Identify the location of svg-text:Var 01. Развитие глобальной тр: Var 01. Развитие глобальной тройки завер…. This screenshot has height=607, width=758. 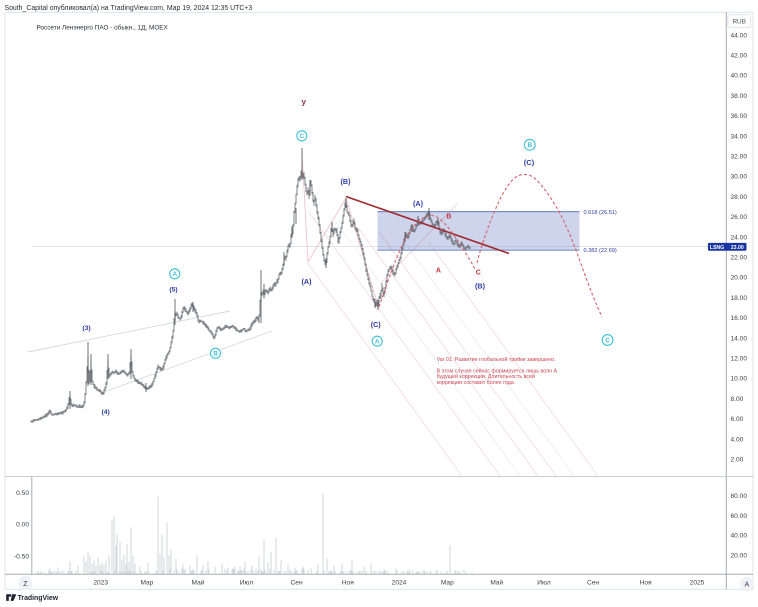
(496, 359).